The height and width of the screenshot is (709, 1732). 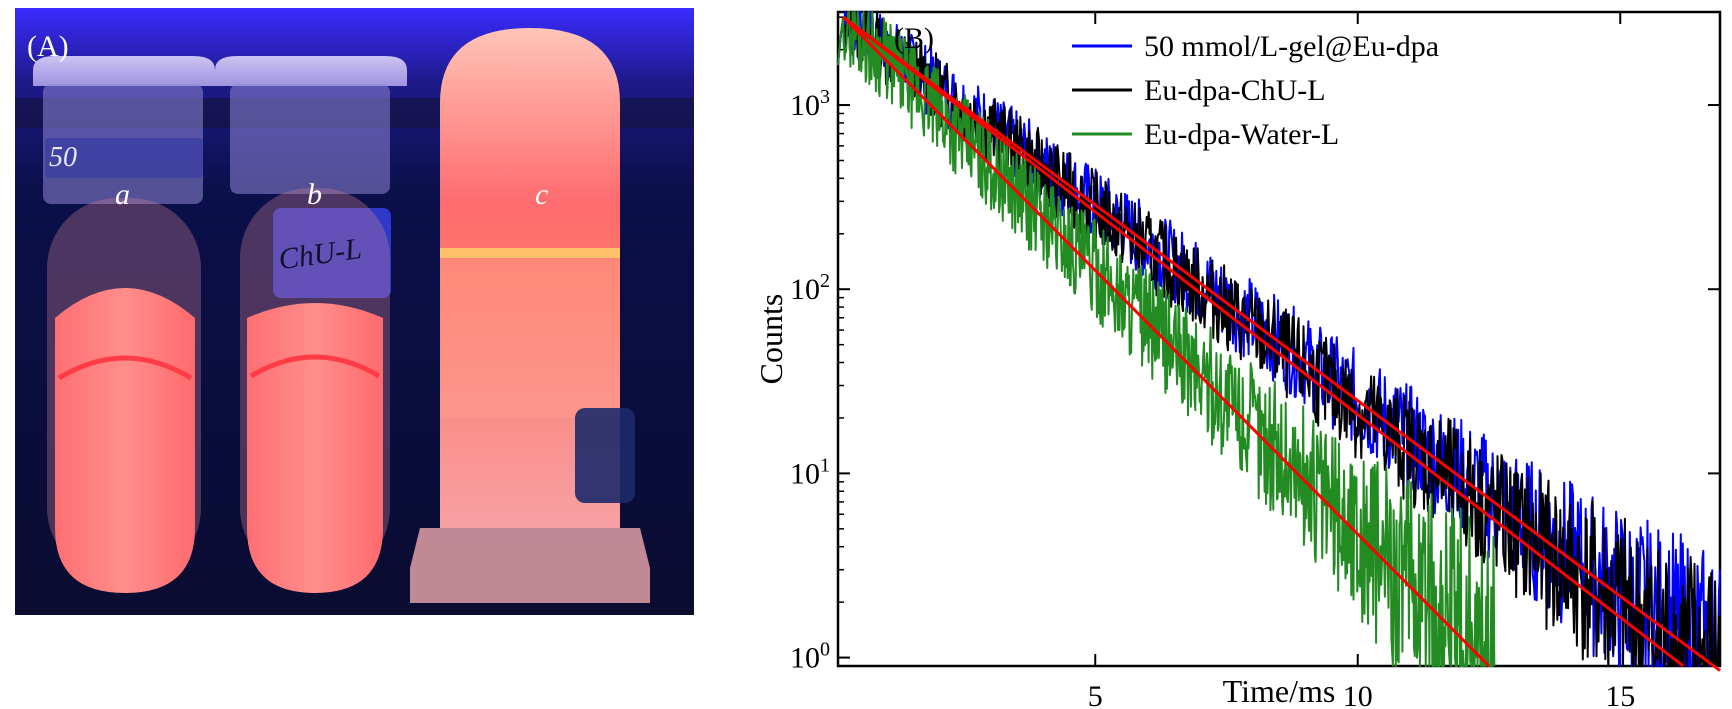 I want to click on tube-c-label: c, so click(x=541, y=194).